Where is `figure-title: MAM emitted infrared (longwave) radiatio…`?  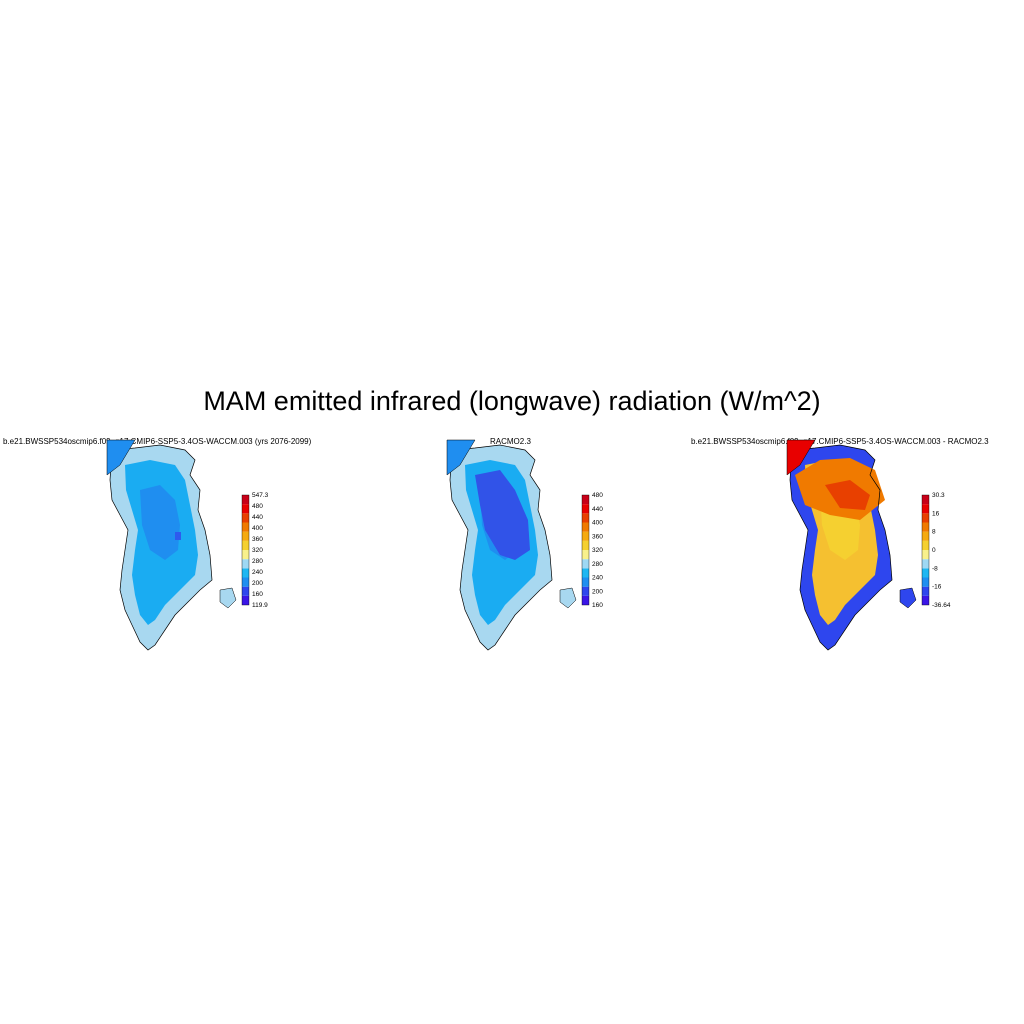
figure-title: MAM emitted infrared (longwave) radiatio… is located at coordinates (512, 401).